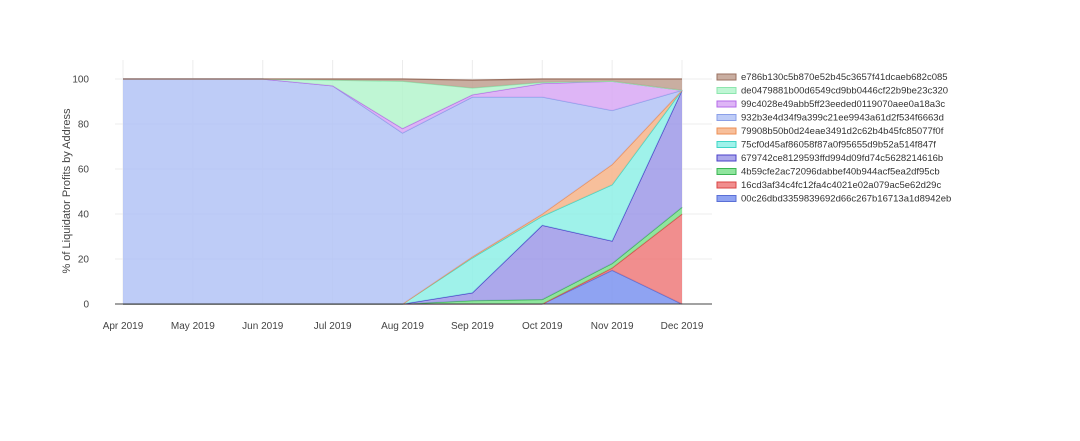 This screenshot has height=441, width=1080. Describe the element at coordinates (843, 104) in the screenshot. I see `legend-label: 99c4028e49abb5ff23eeded0119070aee0a18a3c` at that location.